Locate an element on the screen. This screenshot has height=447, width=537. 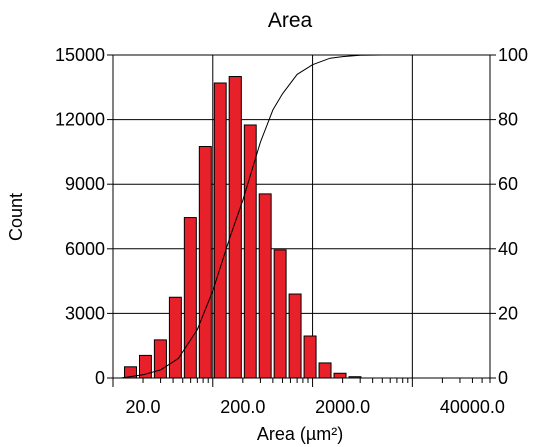
y-tick-label: 12000 is located at coordinates (80, 120).